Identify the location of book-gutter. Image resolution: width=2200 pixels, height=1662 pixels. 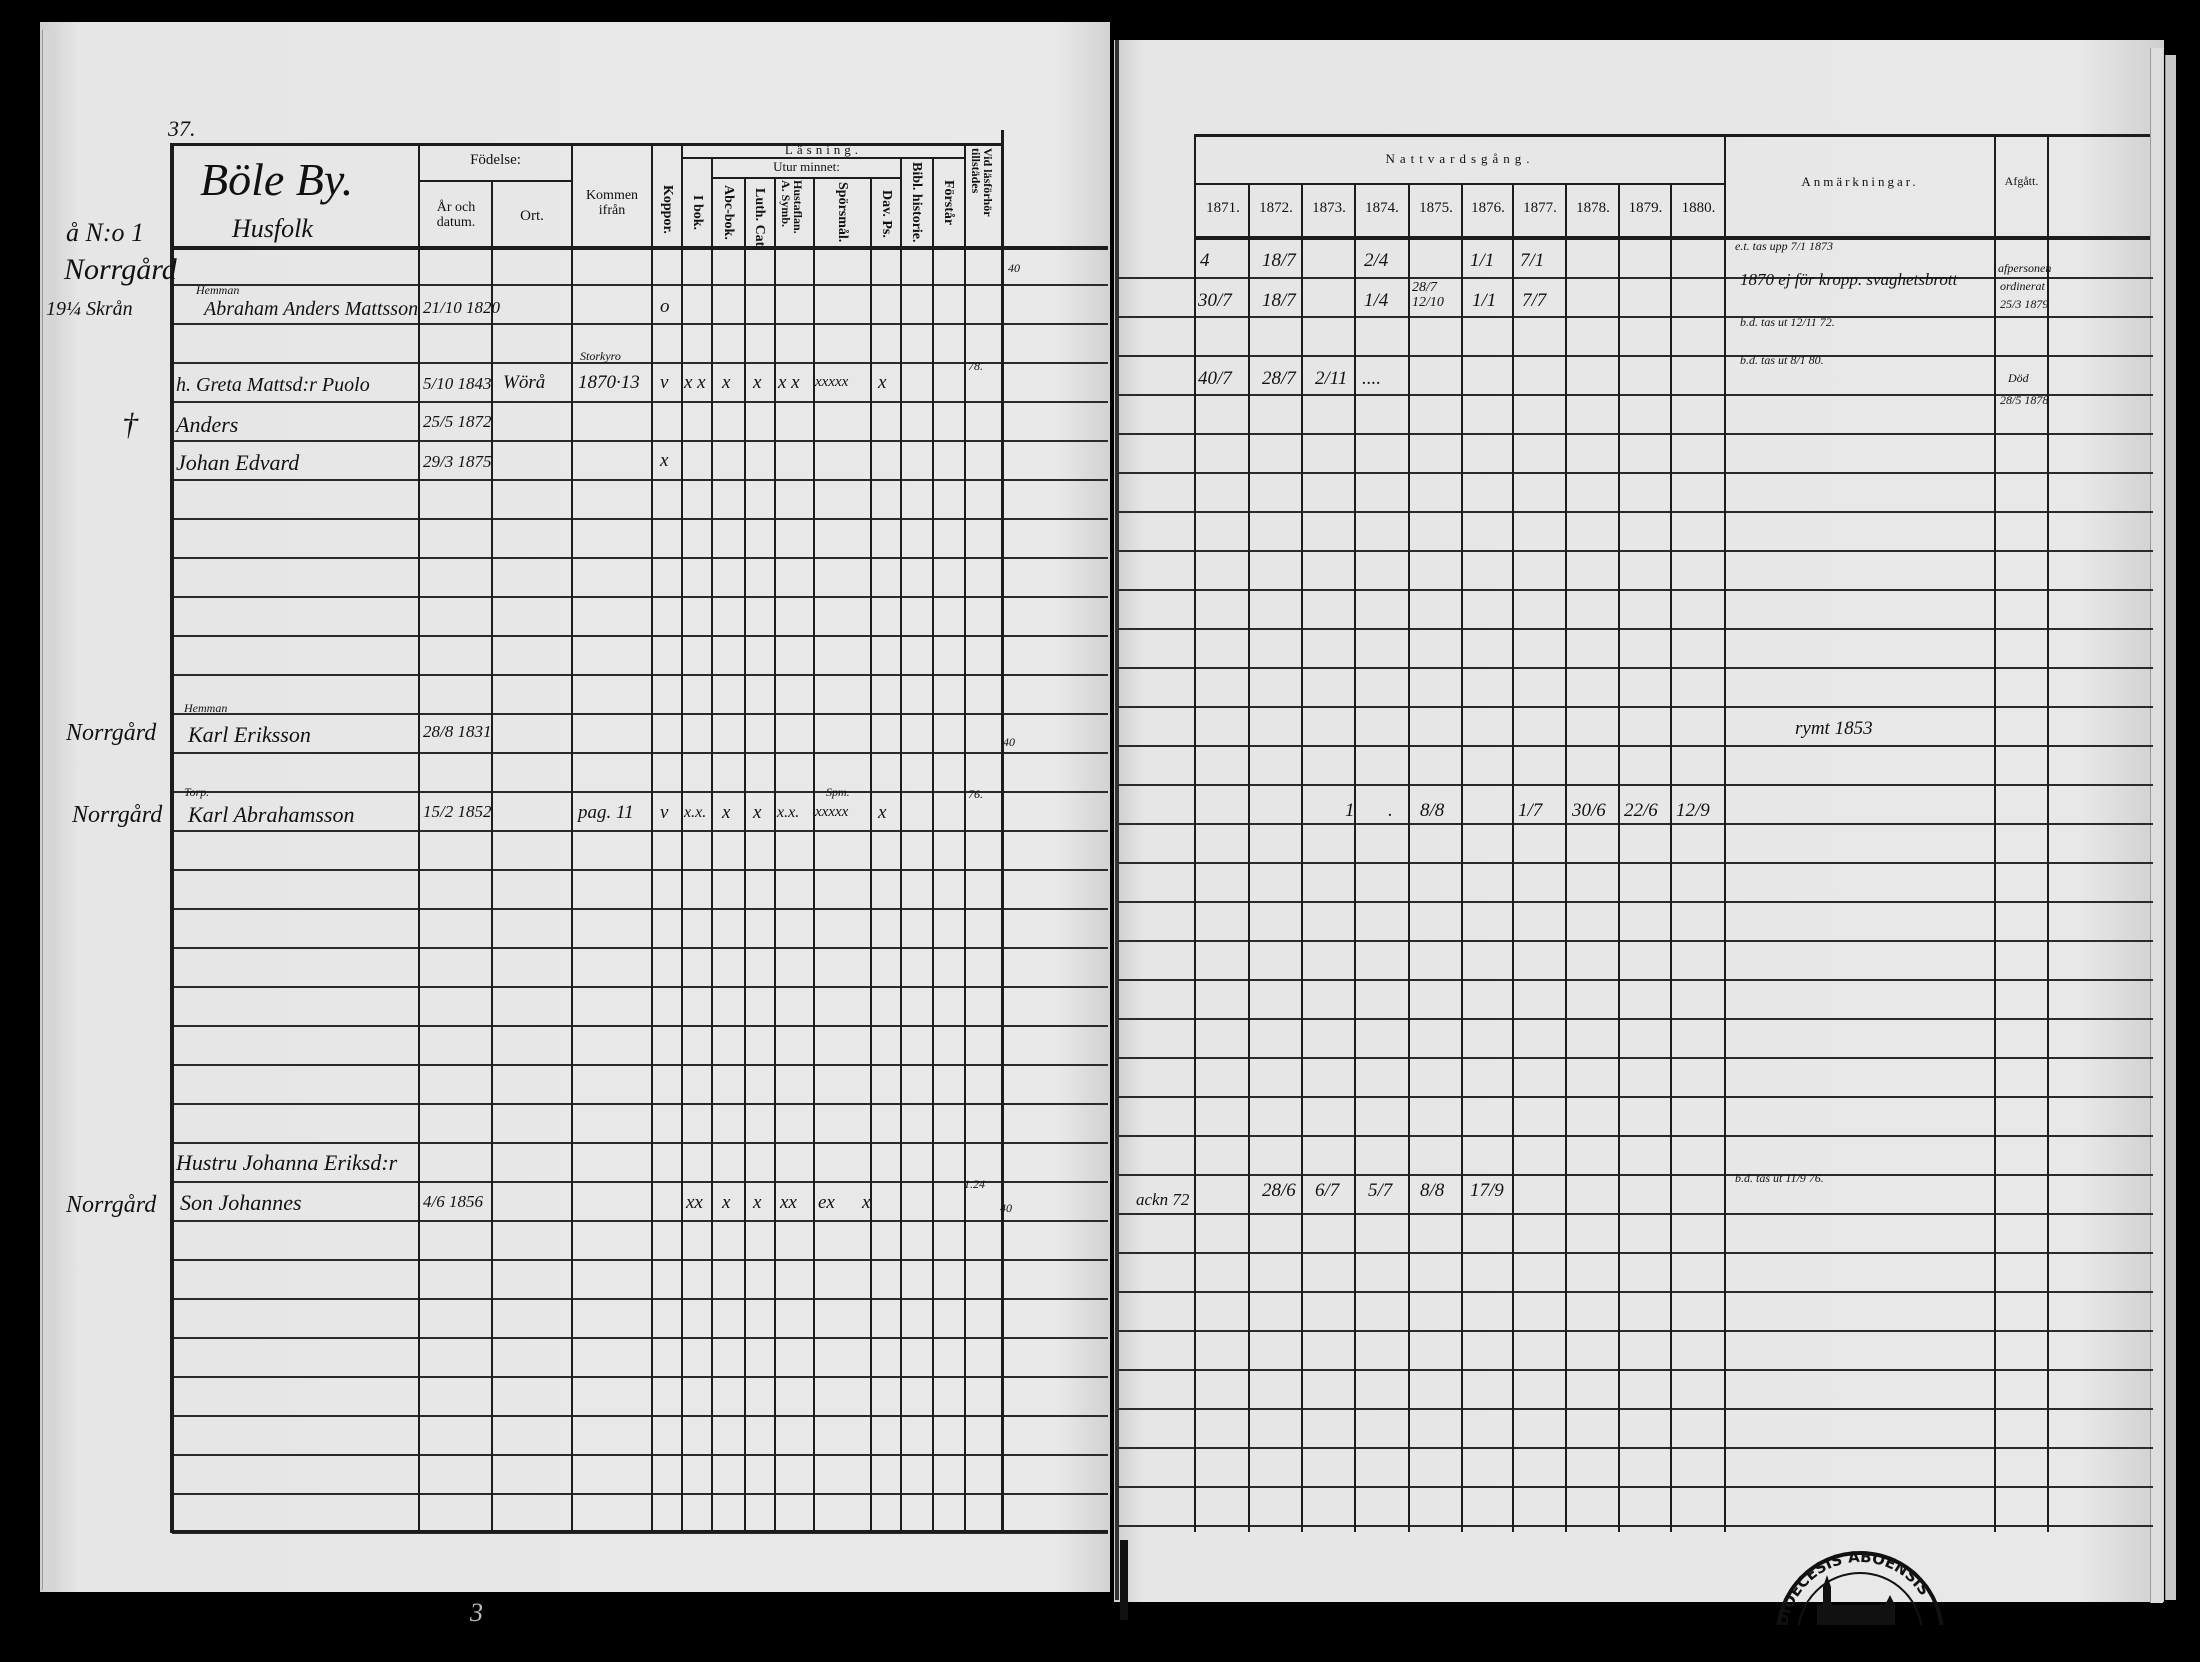
(1117, 820).